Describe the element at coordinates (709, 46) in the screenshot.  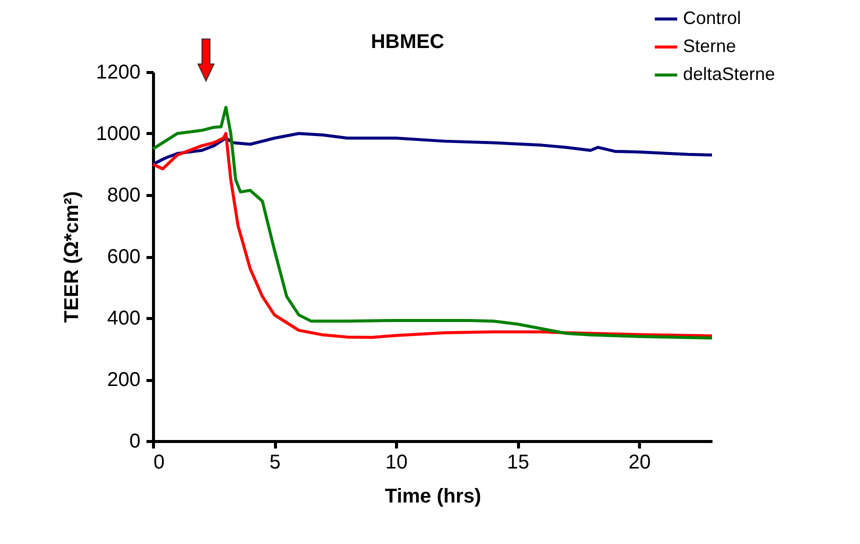
I see `legend-label: Sterne` at that location.